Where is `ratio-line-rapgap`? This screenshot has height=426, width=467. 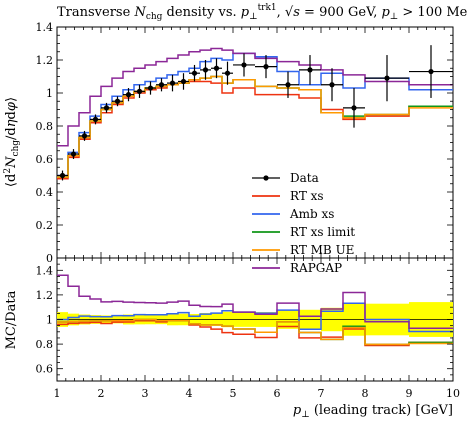
ratio-line-rapgap is located at coordinates (255, 301).